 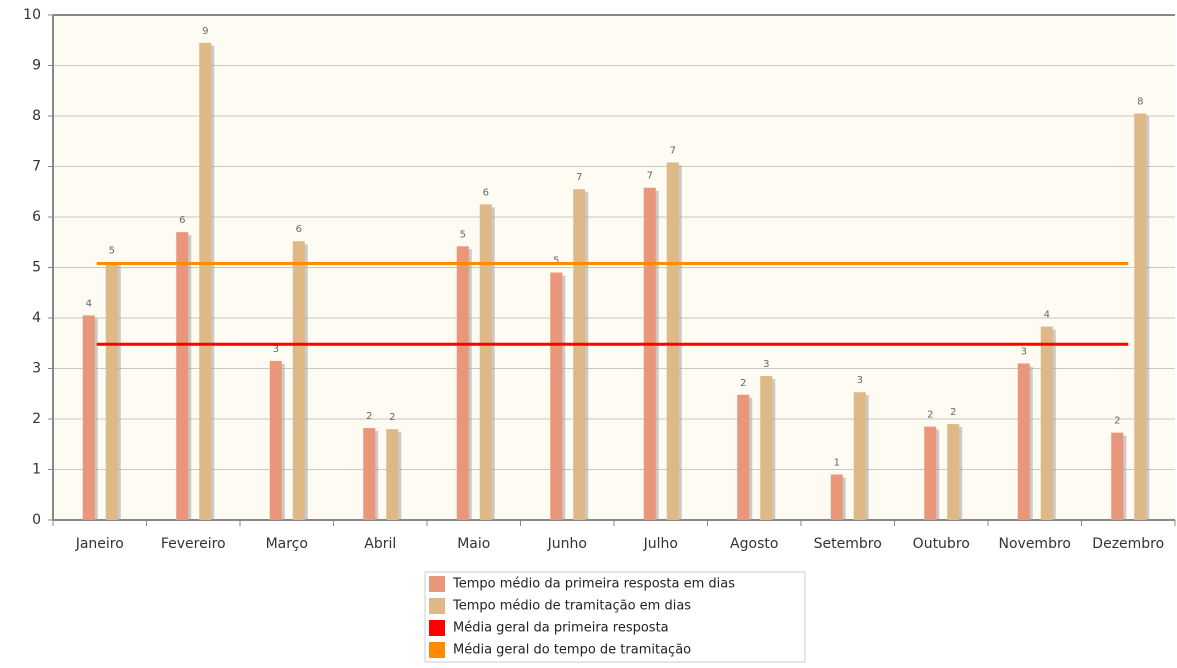 I want to click on y-tick-label: 9, so click(x=36, y=66).